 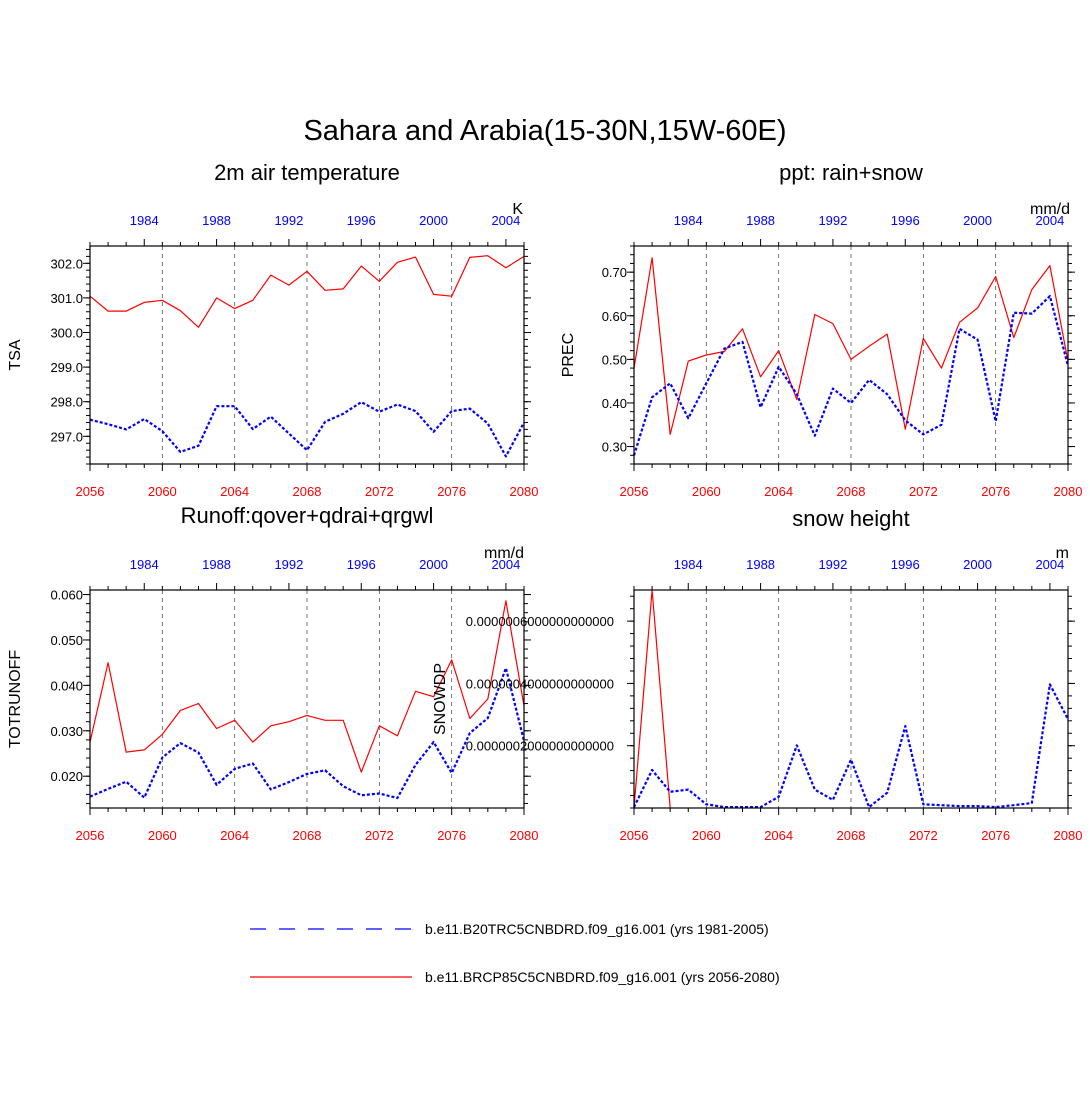 What do you see at coordinates (66, 436) in the screenshot?
I see `y-tick-label: 297.0` at bounding box center [66, 436].